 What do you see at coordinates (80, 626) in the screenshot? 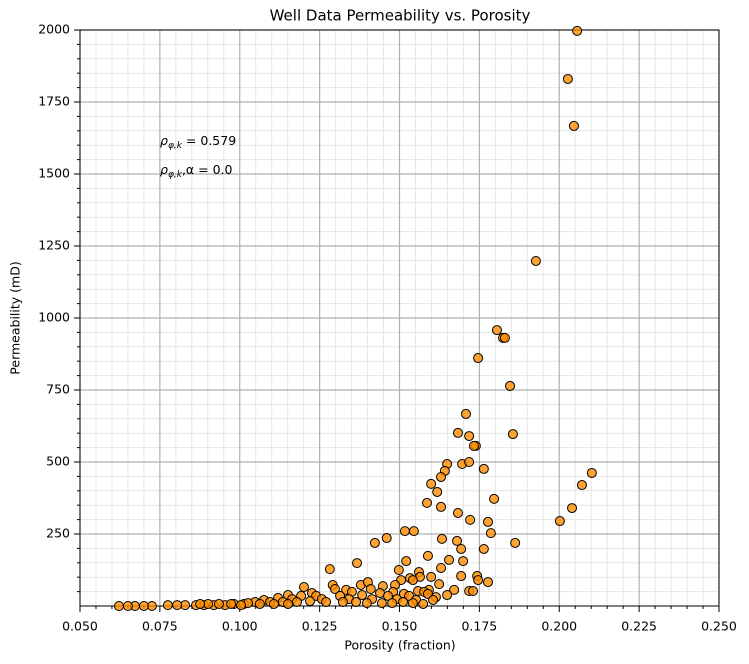
I see `x-tick-label: 0.050` at bounding box center [80, 626].